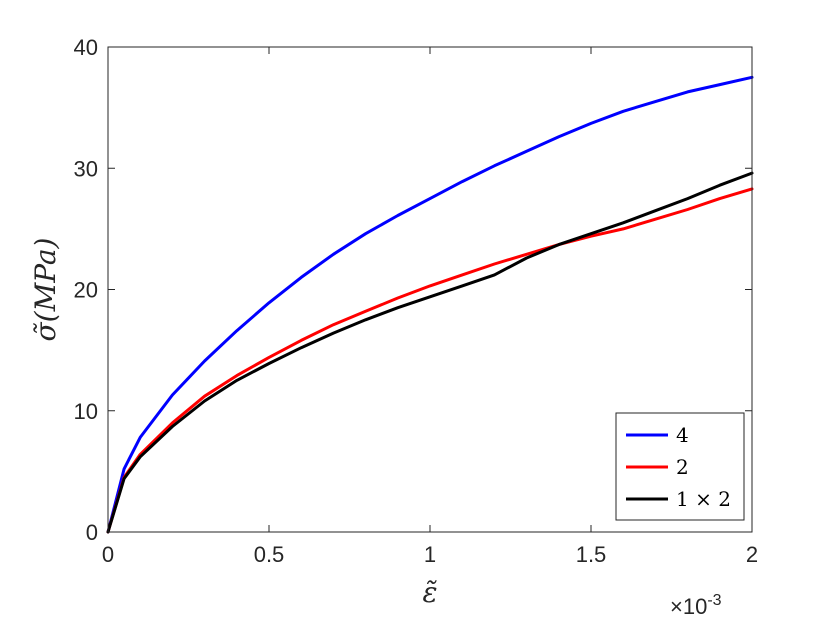 This screenshot has height=628, width=830. What do you see at coordinates (752, 554) in the screenshot?
I see `x-tick-label: 2` at bounding box center [752, 554].